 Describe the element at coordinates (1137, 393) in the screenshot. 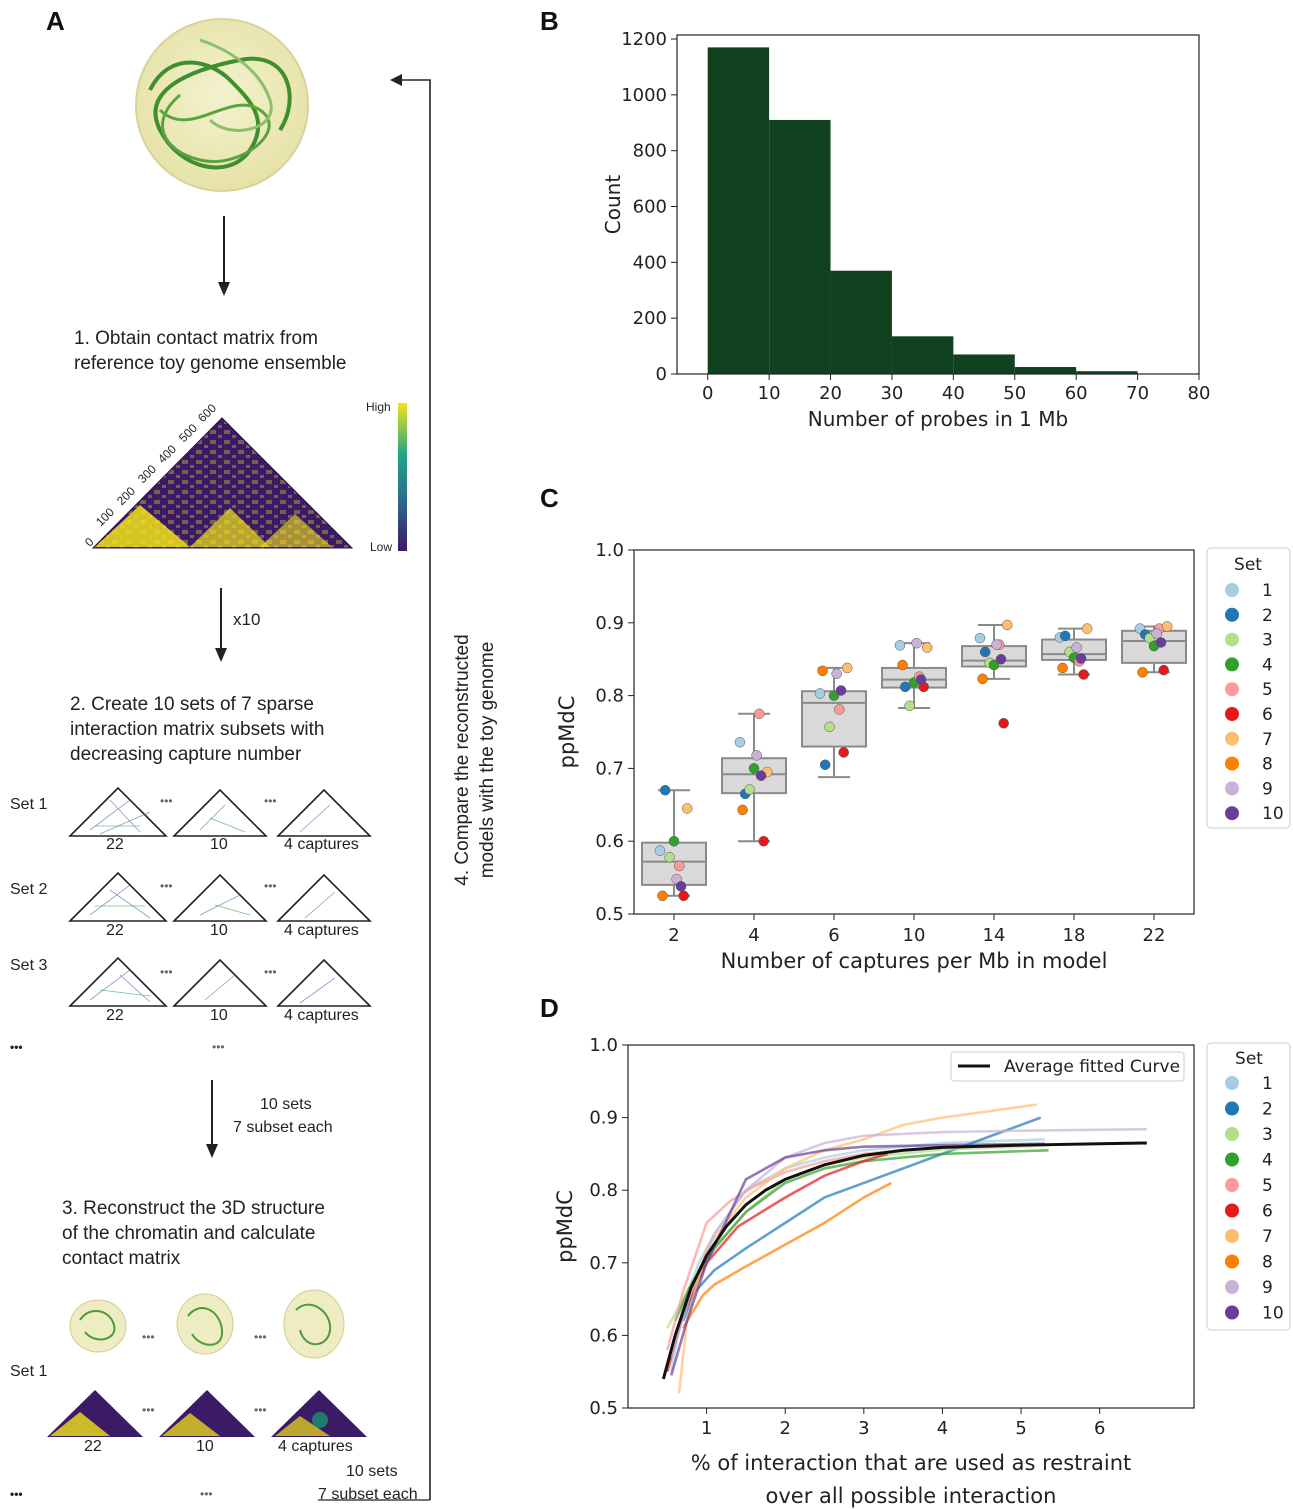

I see `x-tick-label: 70` at that location.